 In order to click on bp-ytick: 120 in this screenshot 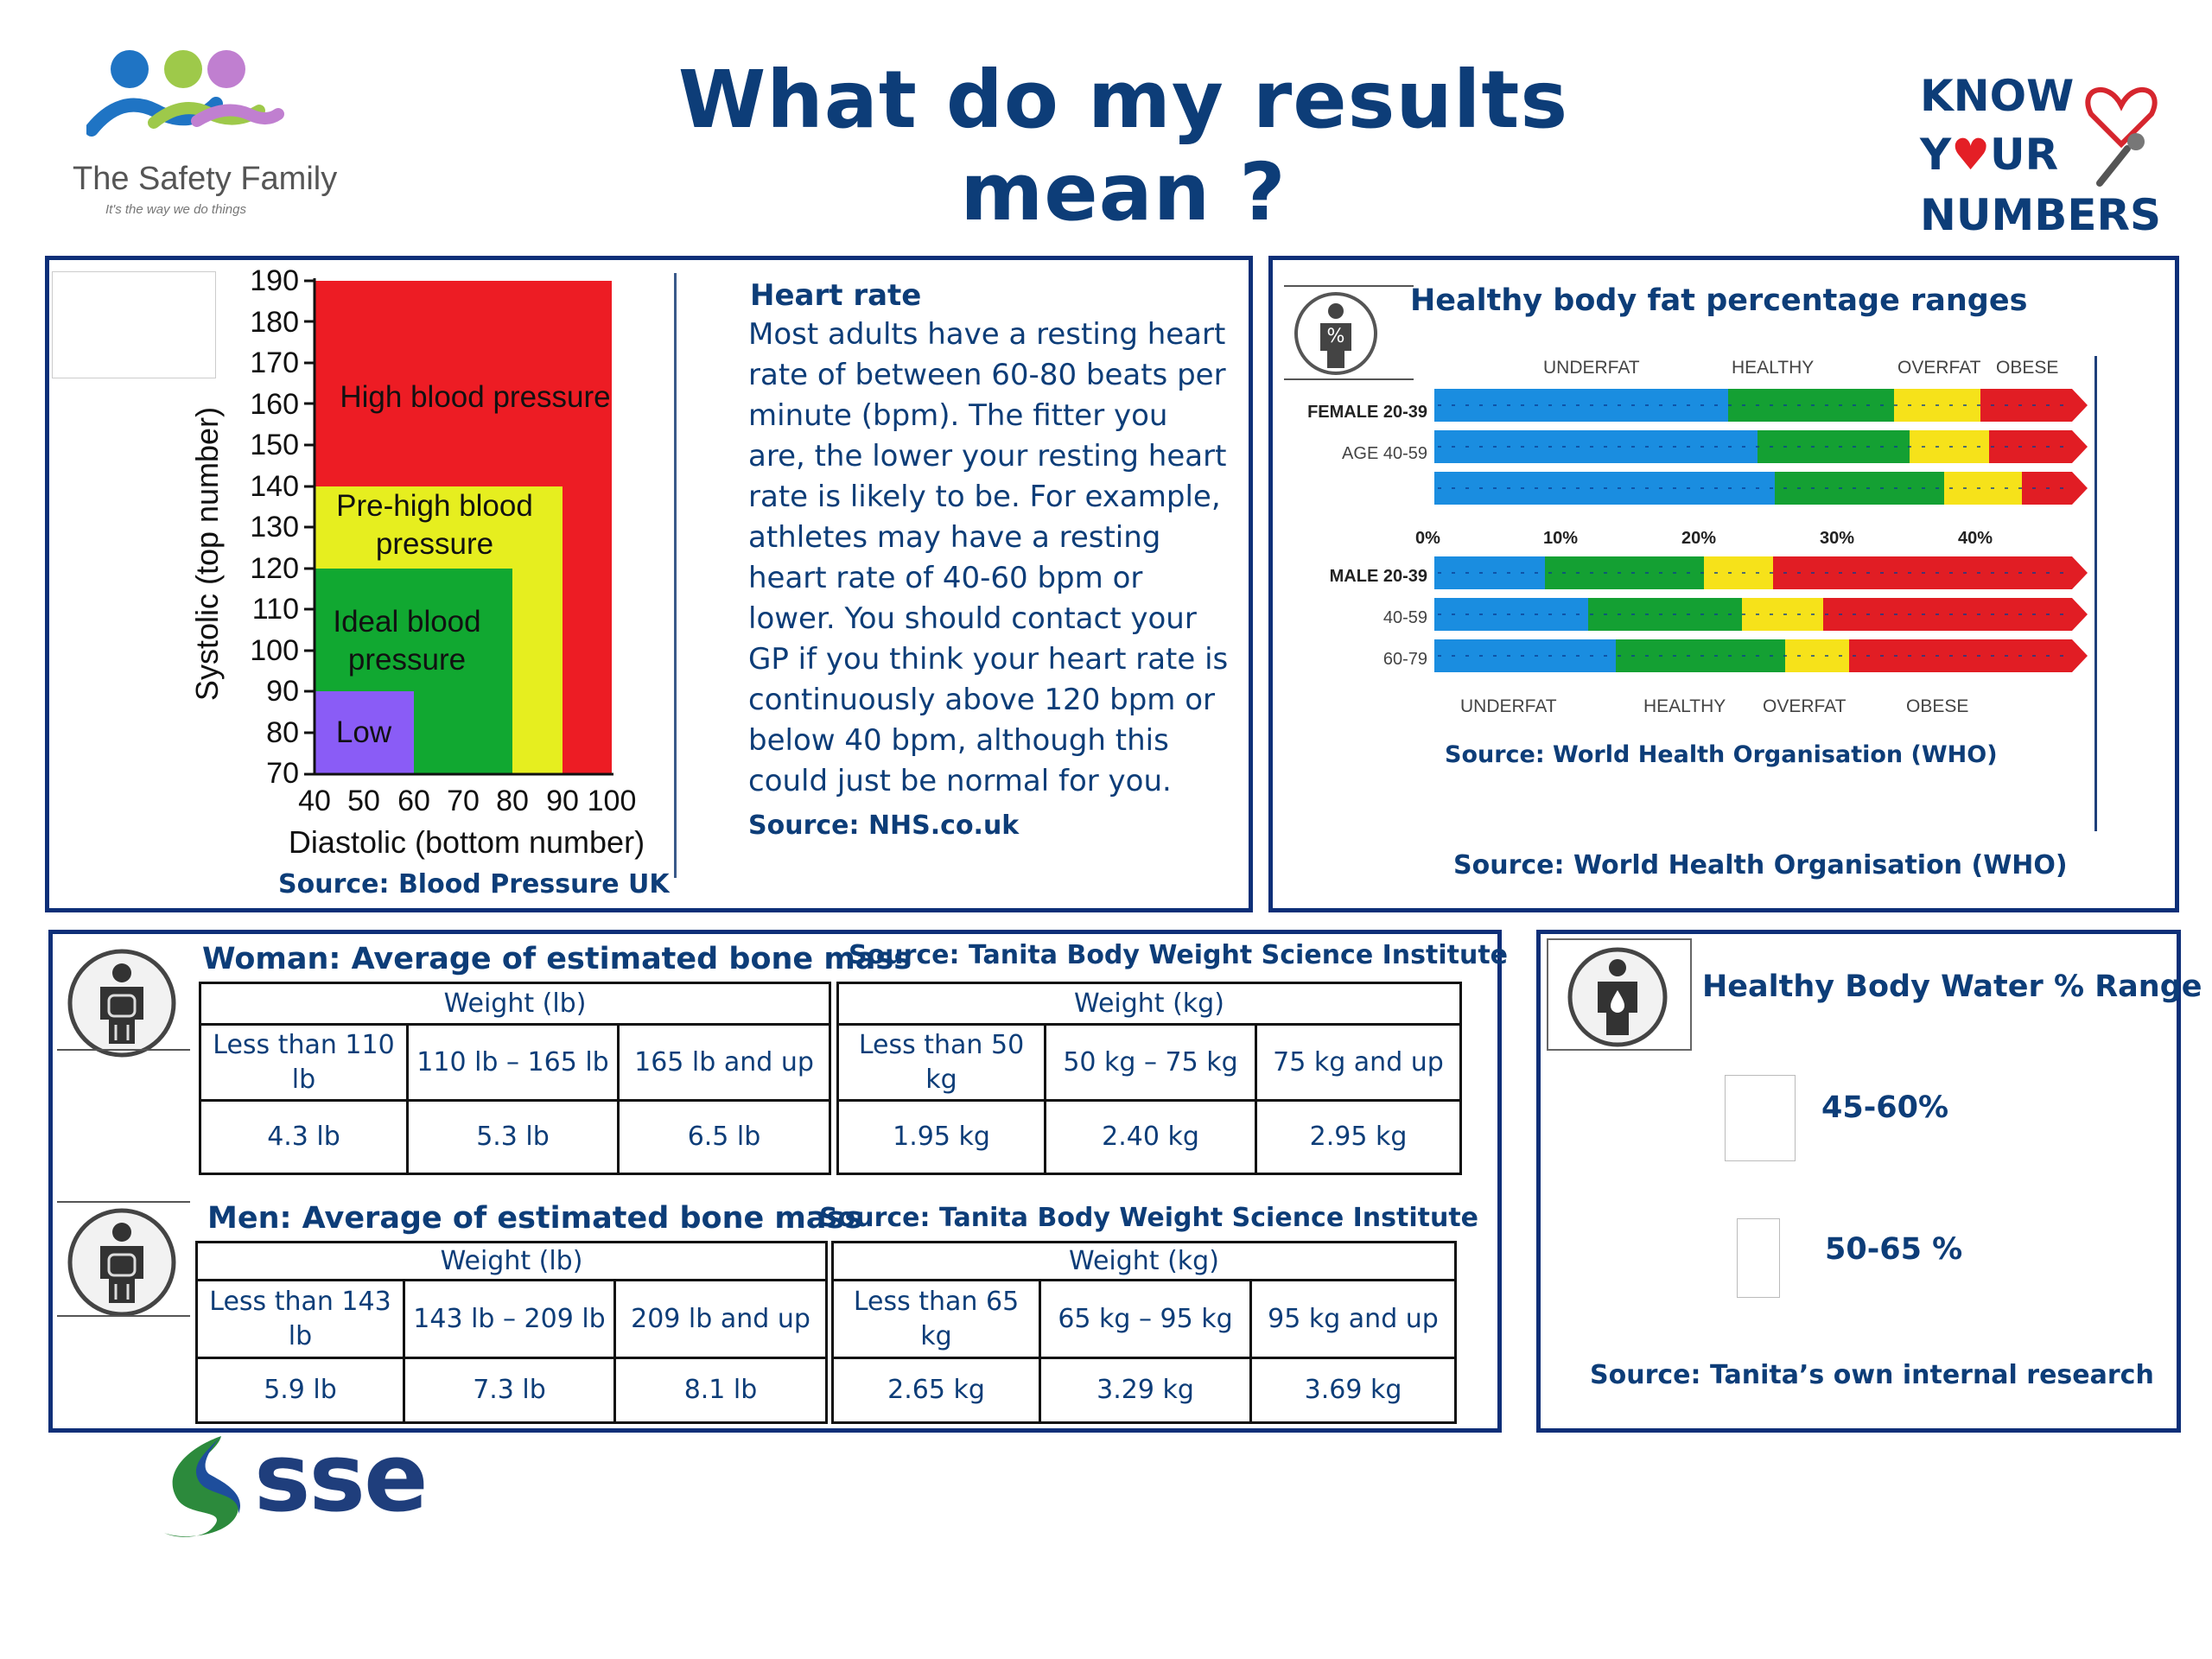, I will do `click(274, 568)`.